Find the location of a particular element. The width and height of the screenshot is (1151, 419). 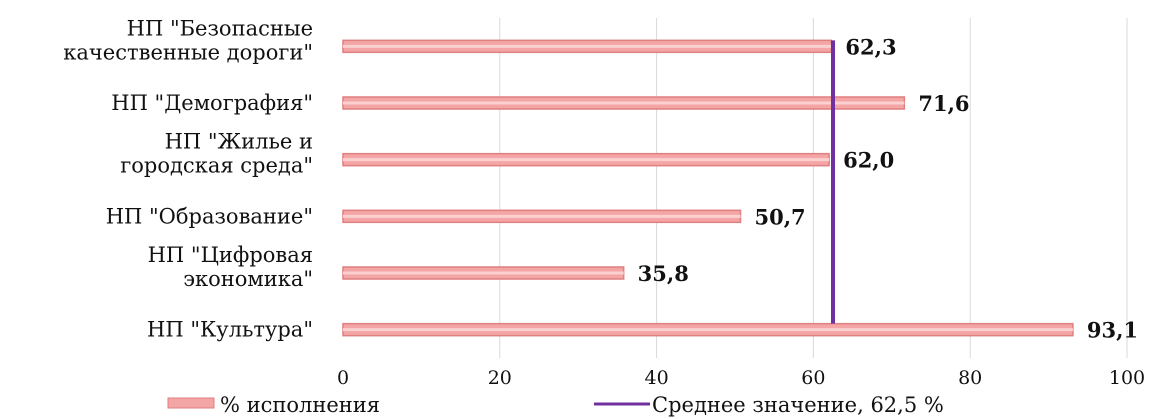

category-label: НП "Безопасные качественные дороги" is located at coordinates (188, 40).